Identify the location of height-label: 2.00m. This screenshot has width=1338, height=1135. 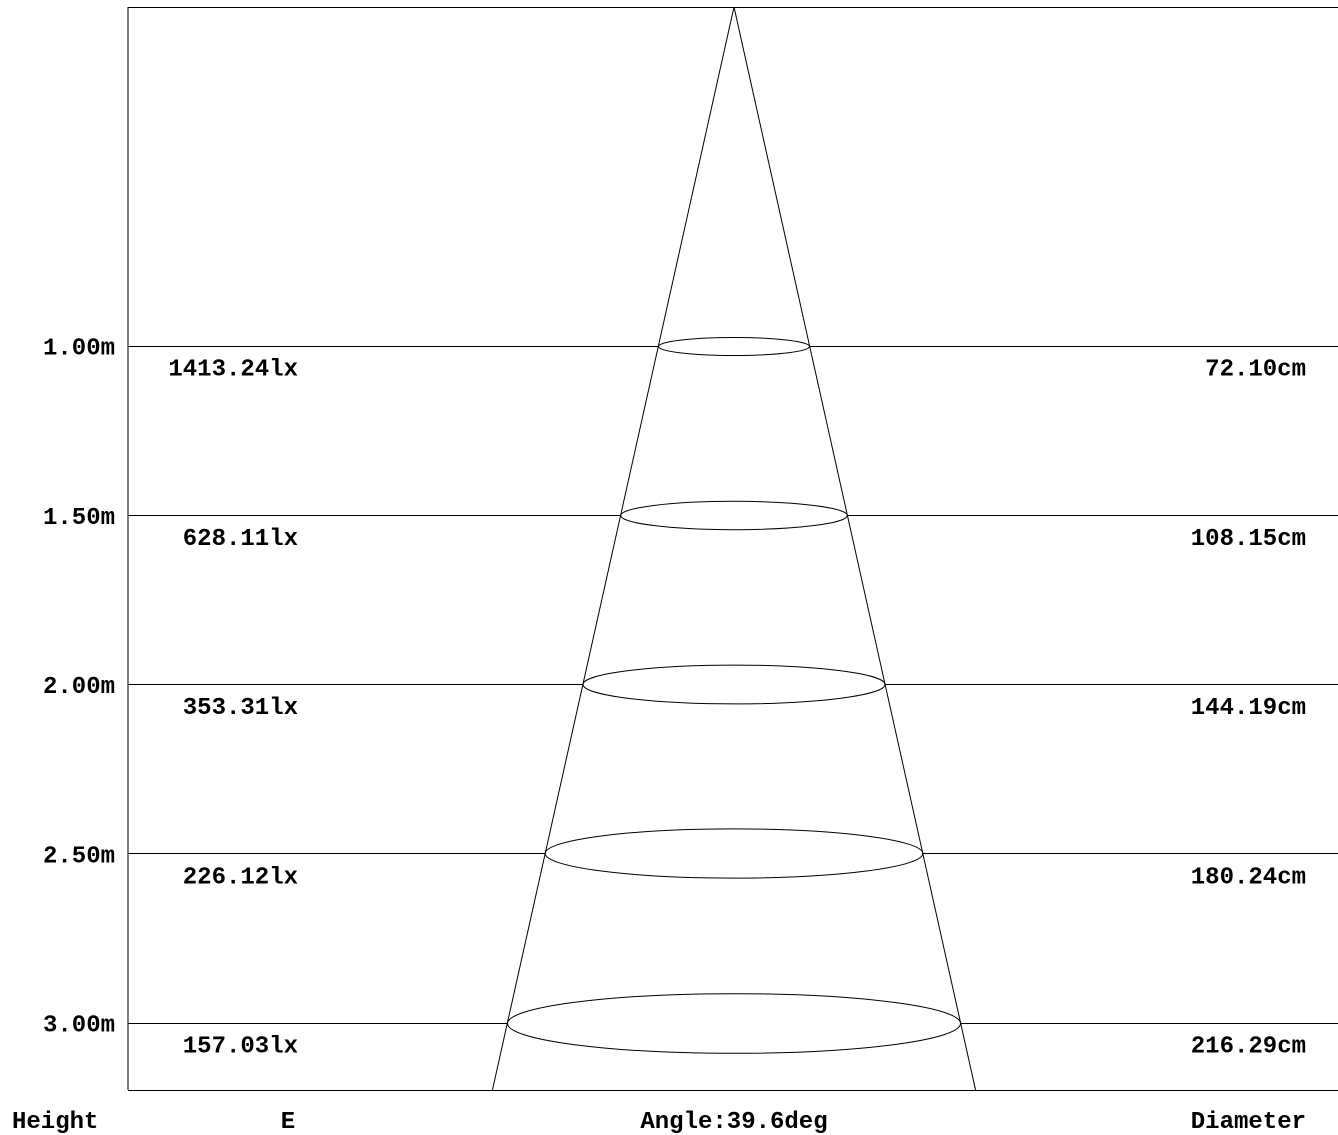
(79, 687).